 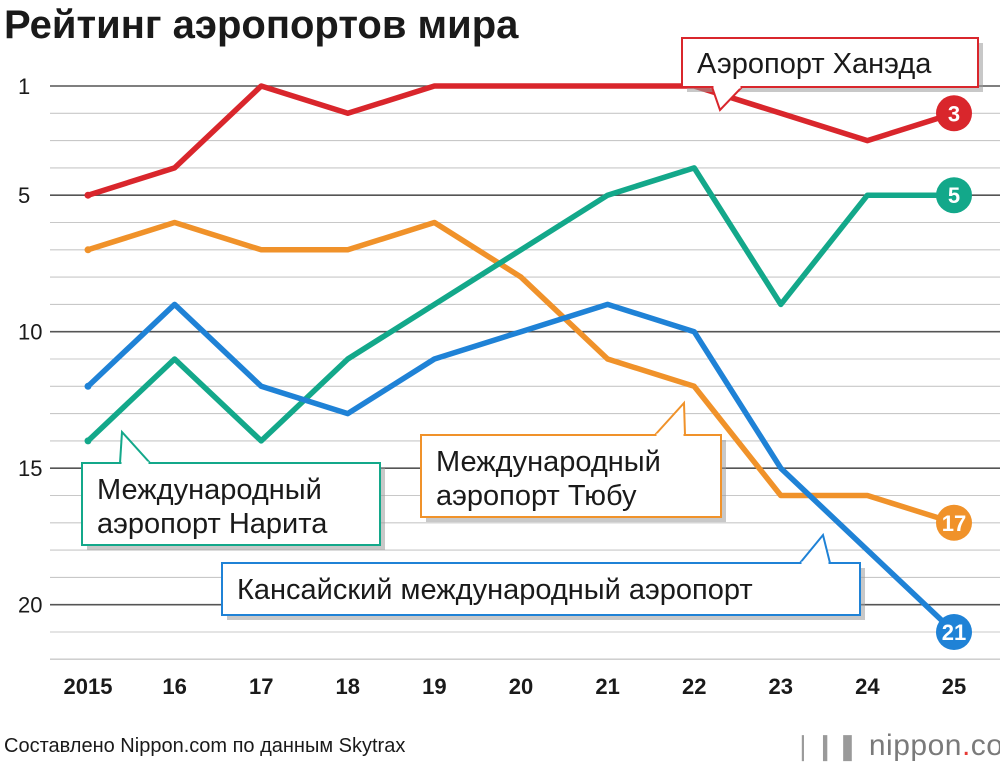 I want to click on x-tick-label: 20, so click(x=521, y=686).